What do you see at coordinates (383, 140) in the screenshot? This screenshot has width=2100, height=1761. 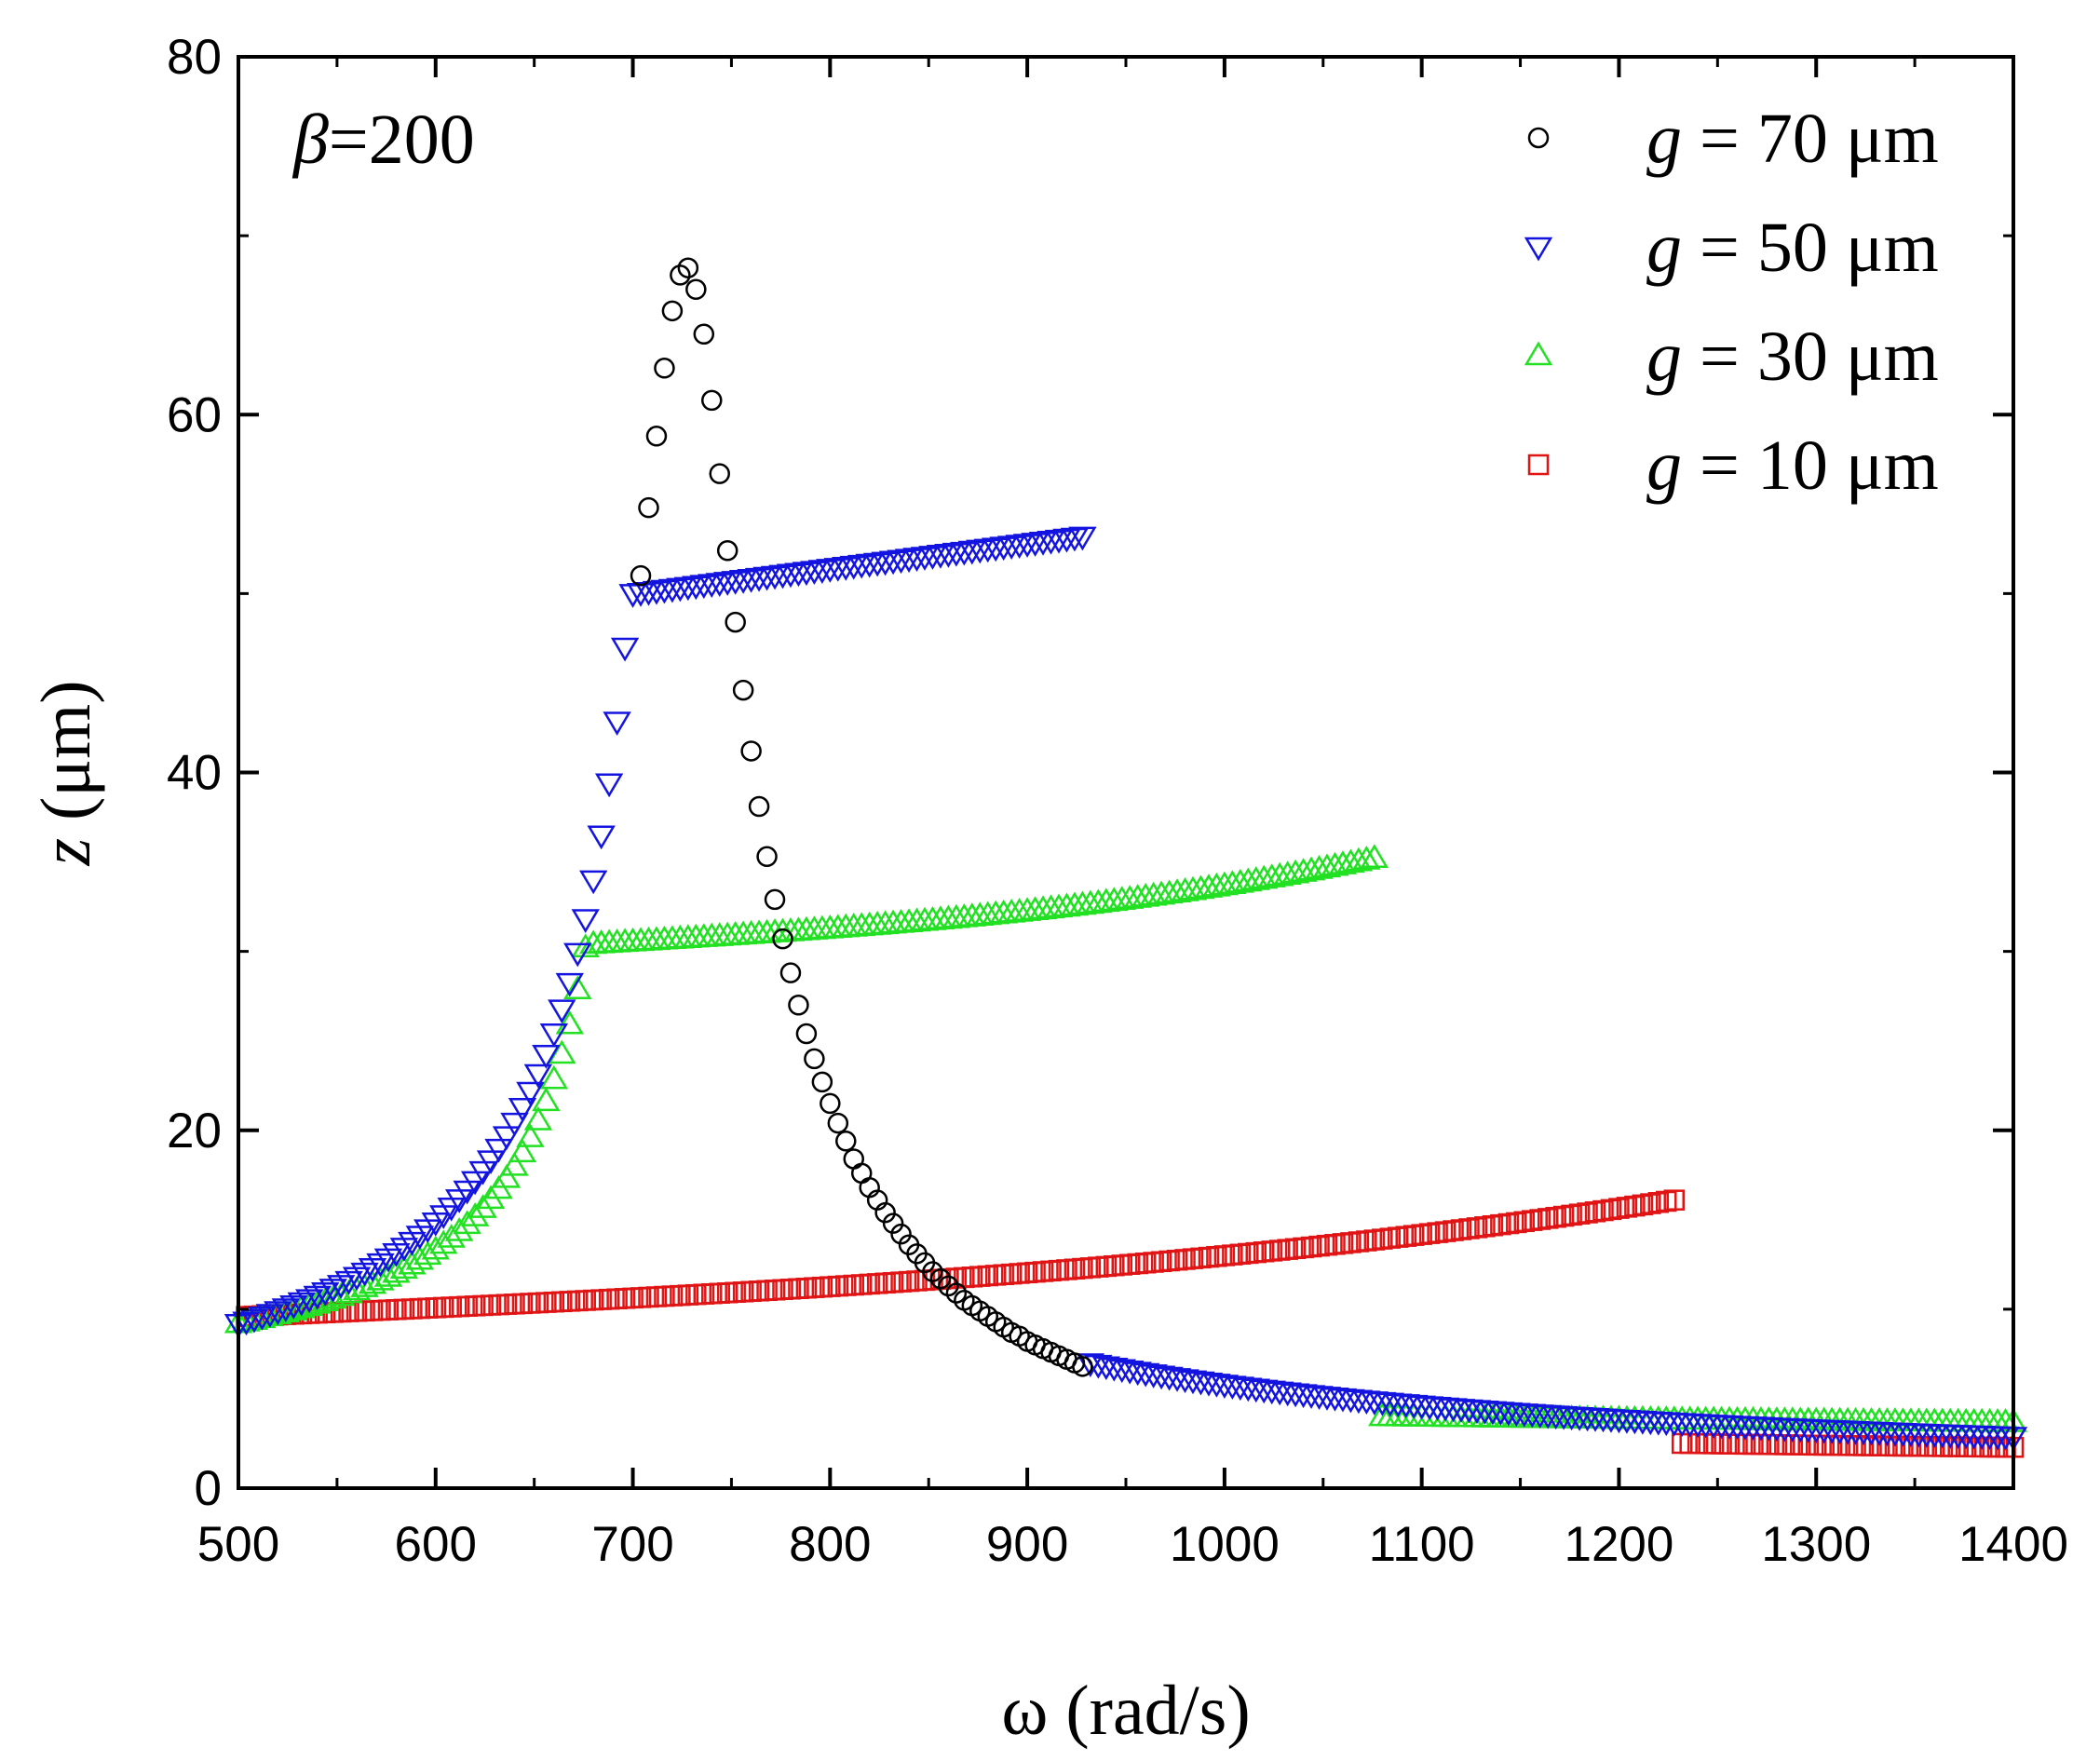 I see `annotation: β=200` at bounding box center [383, 140].